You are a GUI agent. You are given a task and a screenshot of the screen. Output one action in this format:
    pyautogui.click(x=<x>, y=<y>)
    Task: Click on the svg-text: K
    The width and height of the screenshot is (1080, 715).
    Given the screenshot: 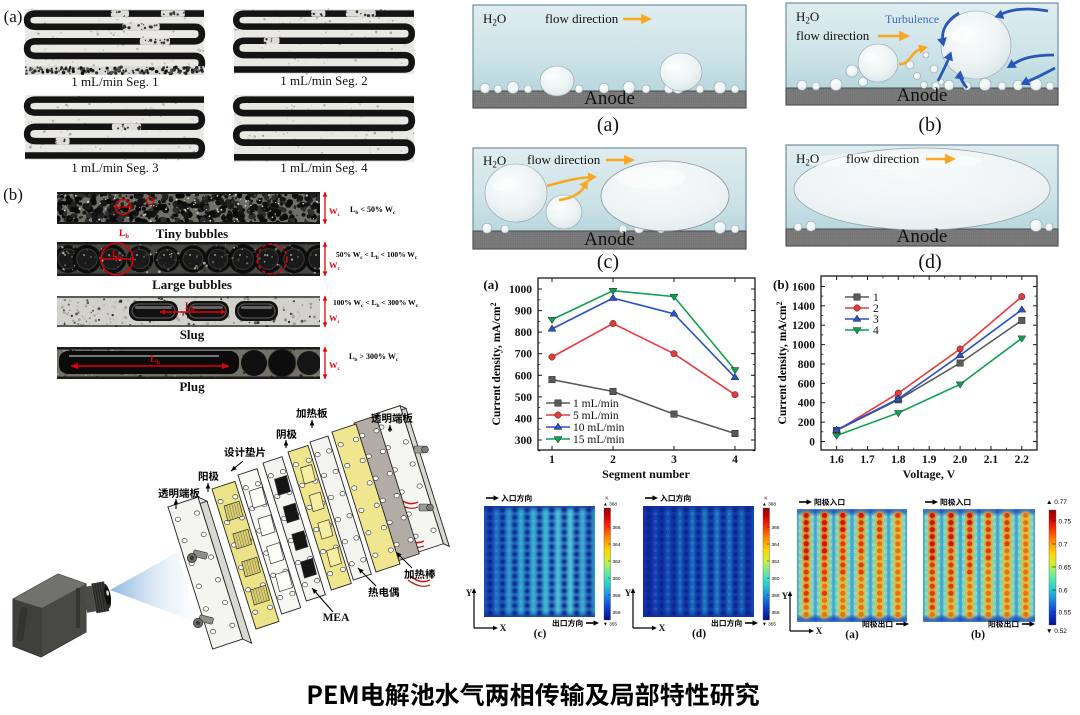 What is the action you would take?
    pyautogui.click(x=607, y=499)
    